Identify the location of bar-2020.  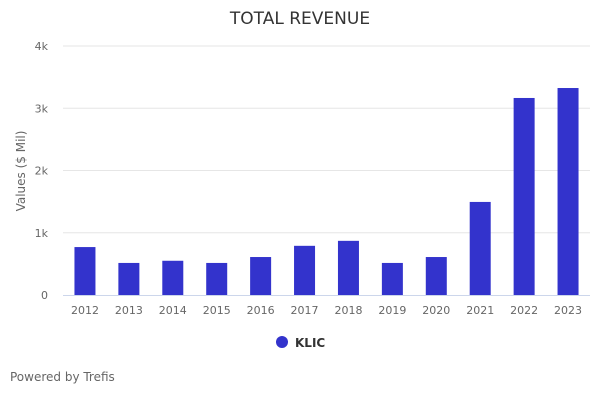
(436, 276).